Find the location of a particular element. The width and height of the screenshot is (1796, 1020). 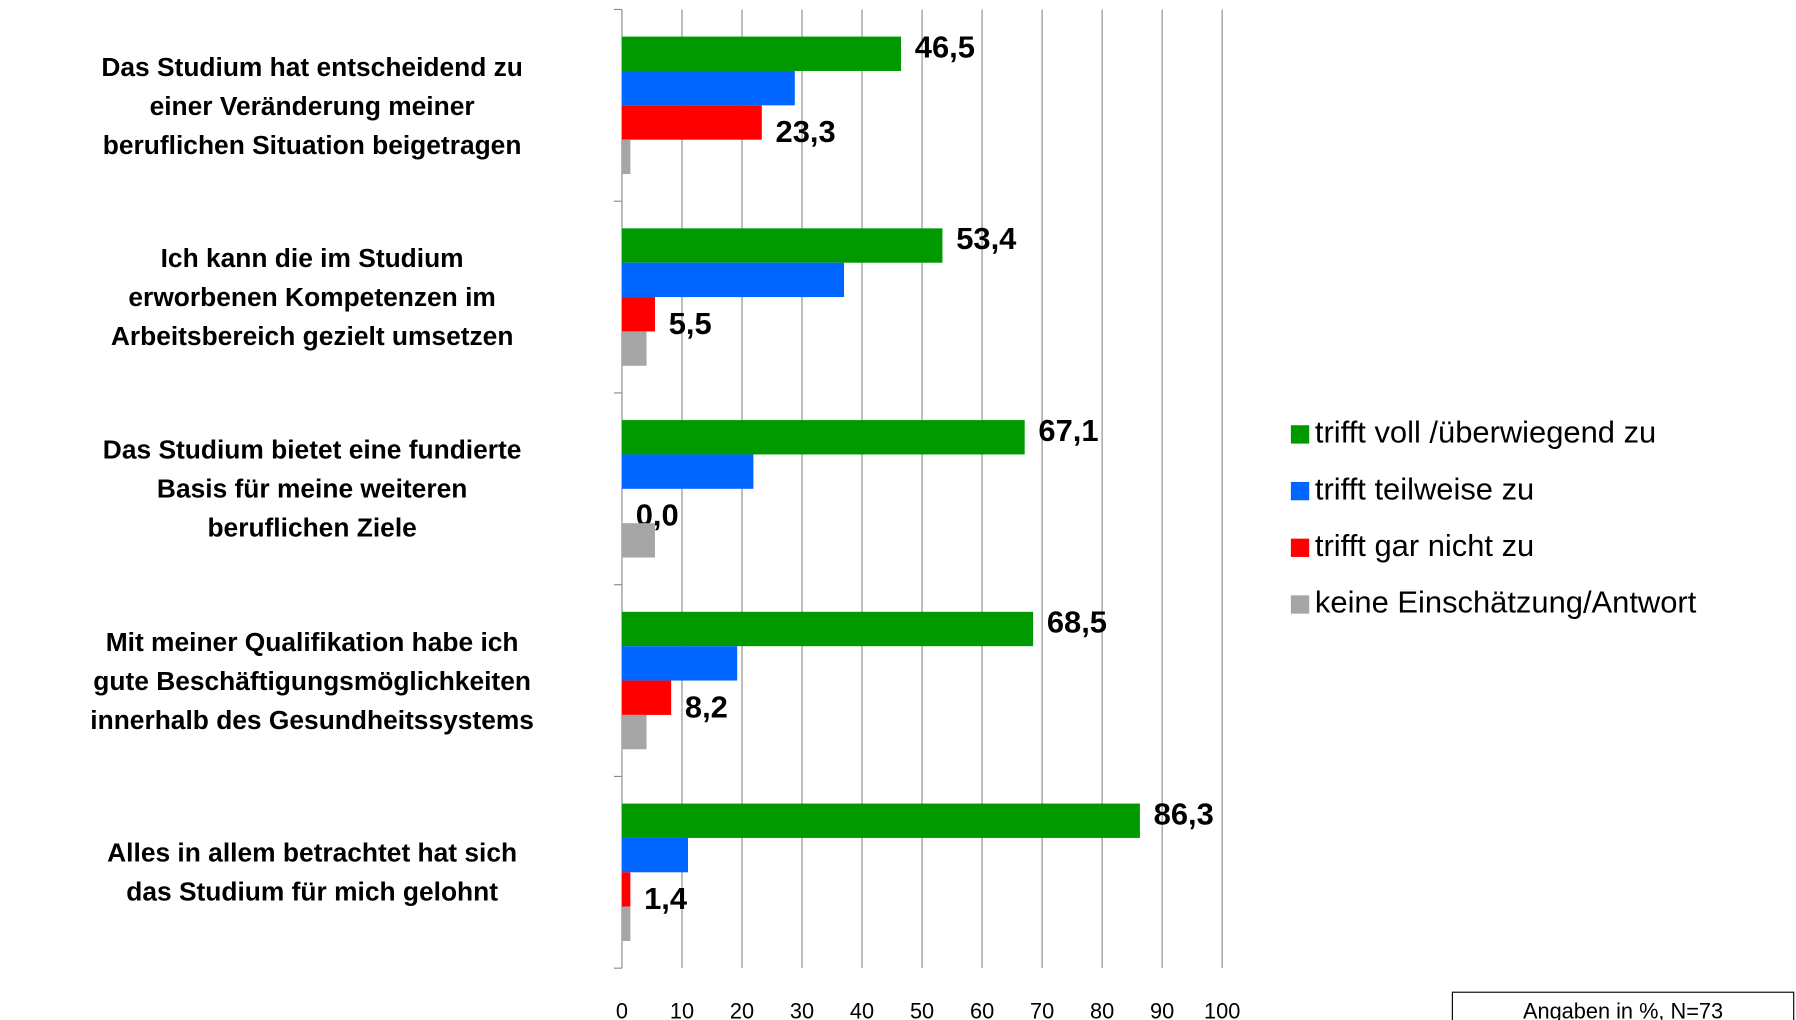

data-label: 46,5 is located at coordinates (945, 46).